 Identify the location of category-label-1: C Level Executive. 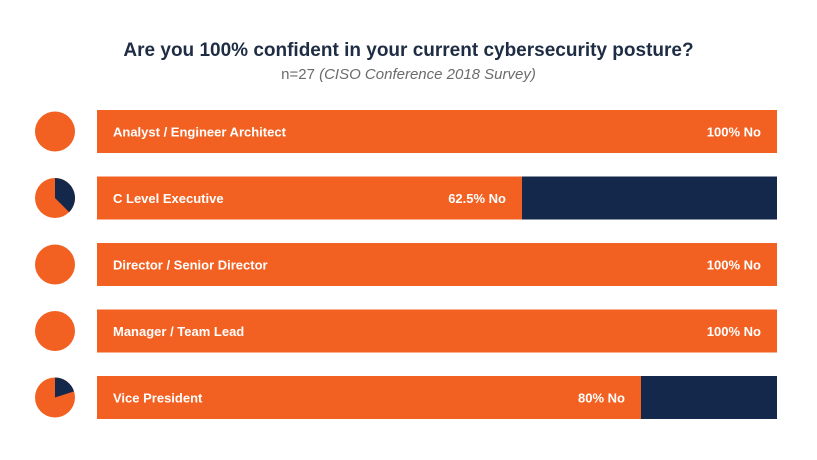
(168, 198).